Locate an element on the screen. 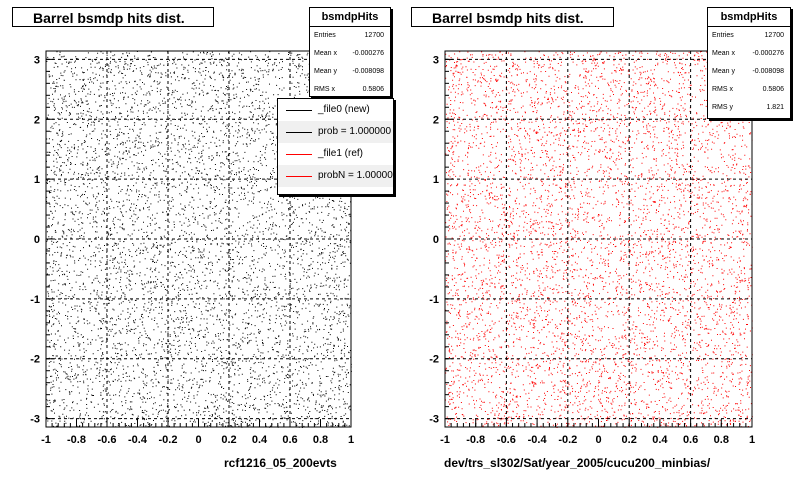 The height and width of the screenshot is (480, 800). right-stats-row: Entries 12700 is located at coordinates (748, 35).